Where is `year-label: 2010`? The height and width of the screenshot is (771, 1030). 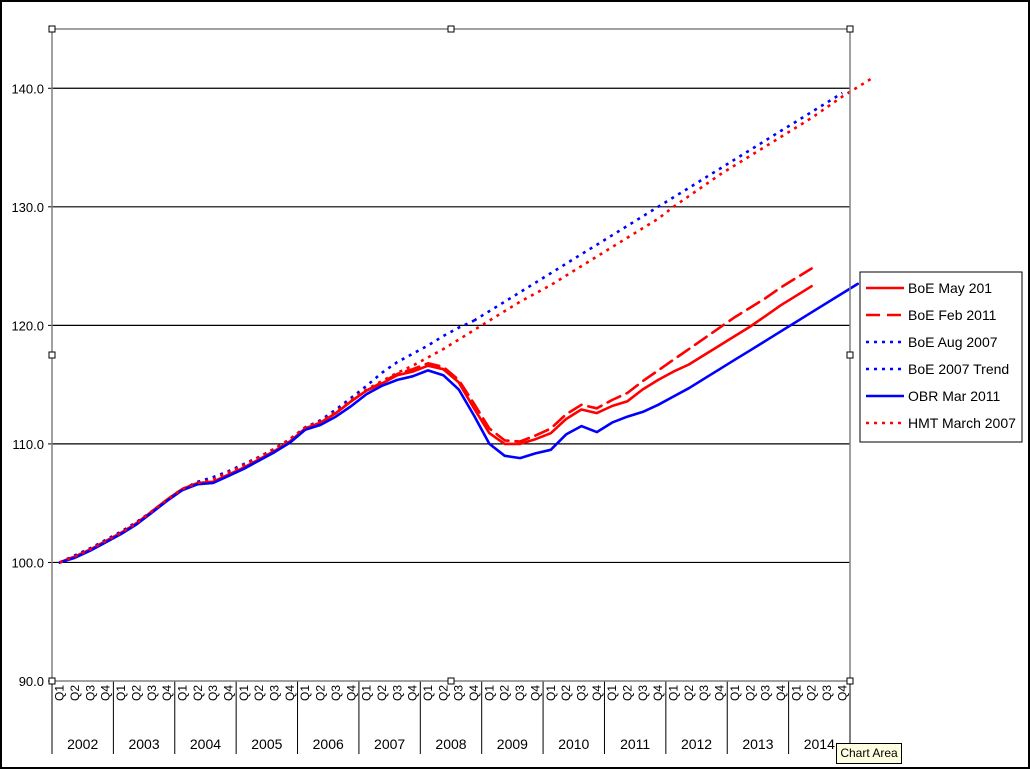
year-label: 2010 is located at coordinates (573, 744).